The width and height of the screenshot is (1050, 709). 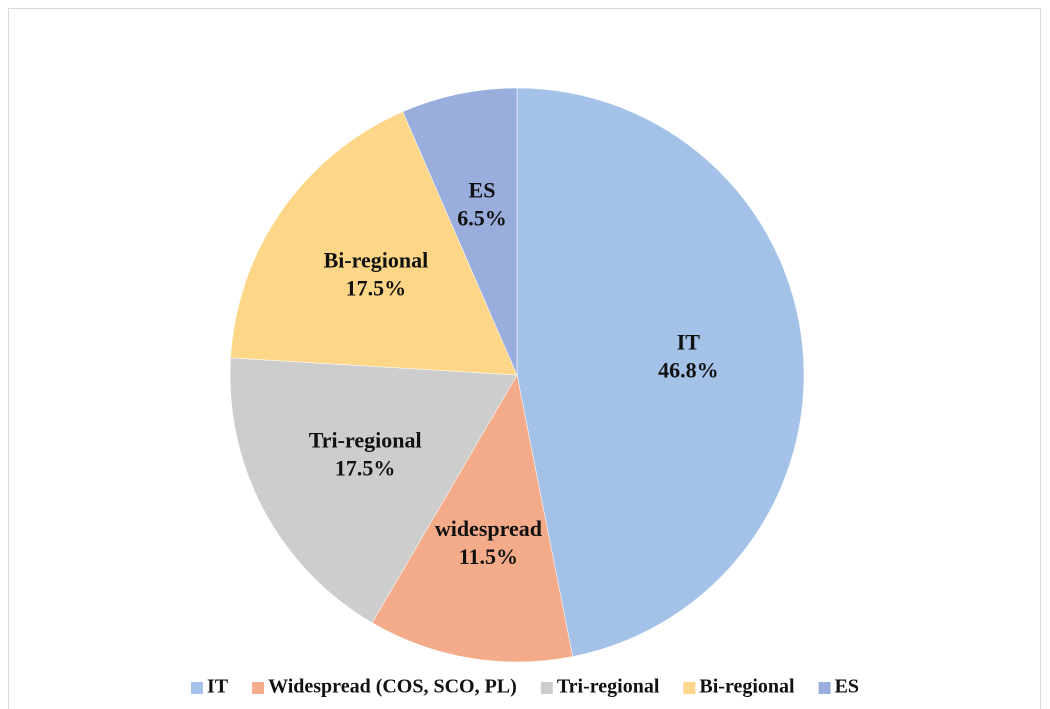 I want to click on slice-value-label: 6.5%, so click(x=482, y=217).